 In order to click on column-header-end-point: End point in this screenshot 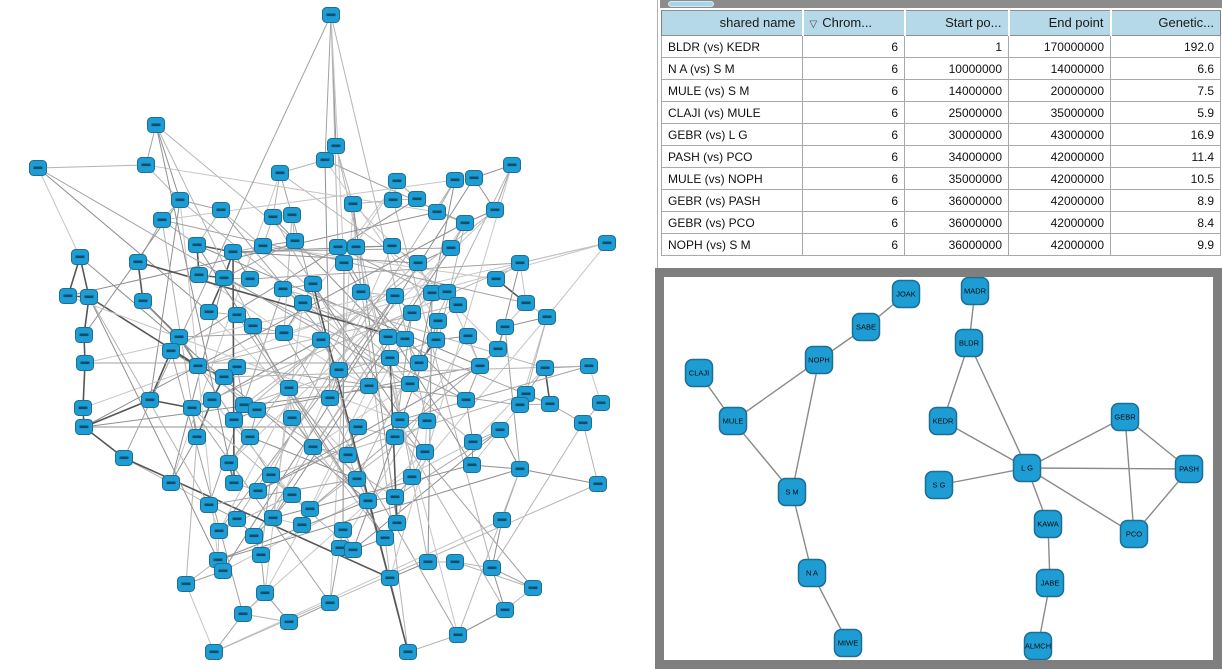, I will do `click(1059, 23)`.